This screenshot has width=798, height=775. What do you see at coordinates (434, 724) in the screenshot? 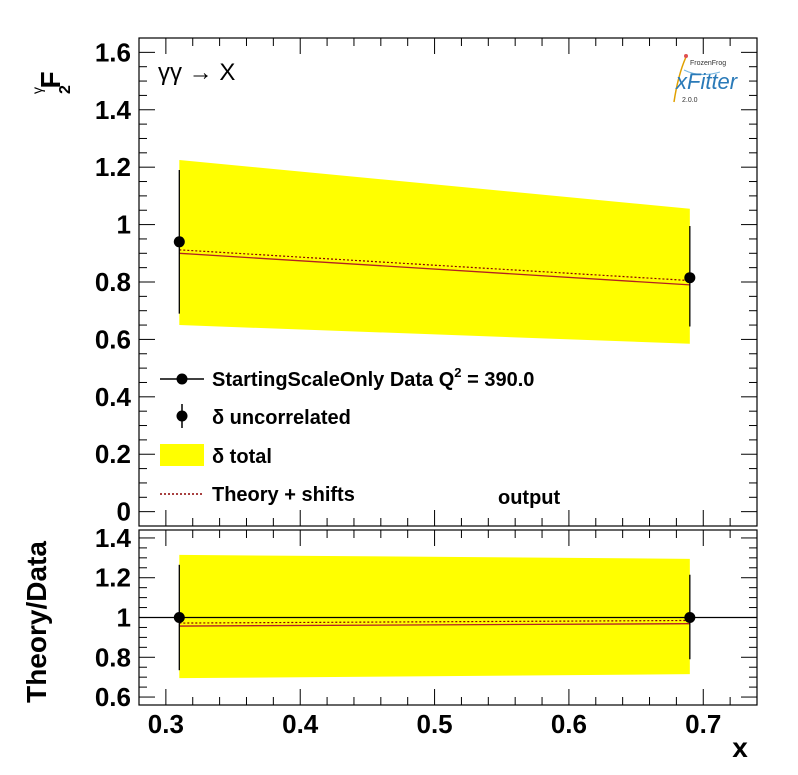
I see `x-tick-label: 0.5` at bounding box center [434, 724].